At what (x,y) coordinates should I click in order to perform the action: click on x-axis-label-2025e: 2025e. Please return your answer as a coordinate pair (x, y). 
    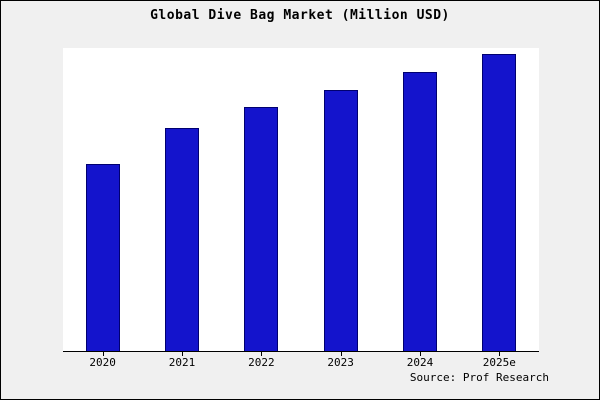
    Looking at the image, I should click on (499, 362).